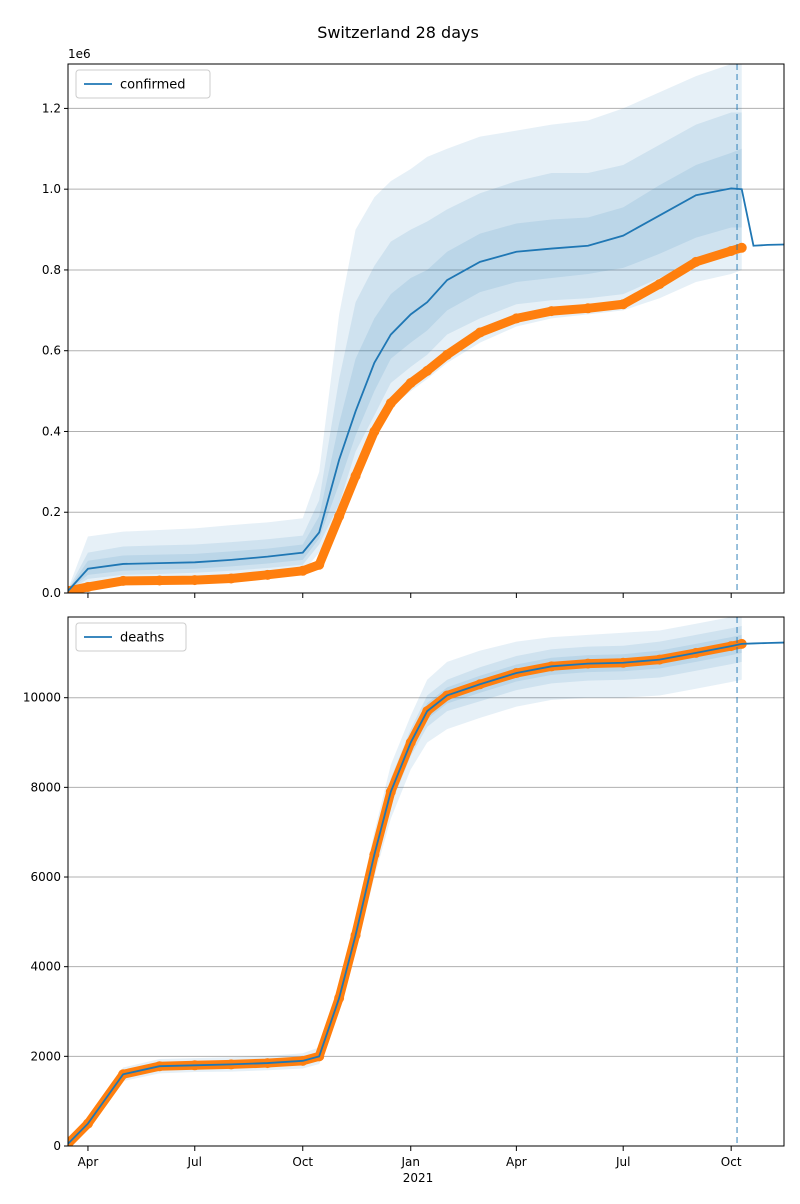  What do you see at coordinates (45, 1056) in the screenshot?
I see `y-tick-label: 2000` at bounding box center [45, 1056].